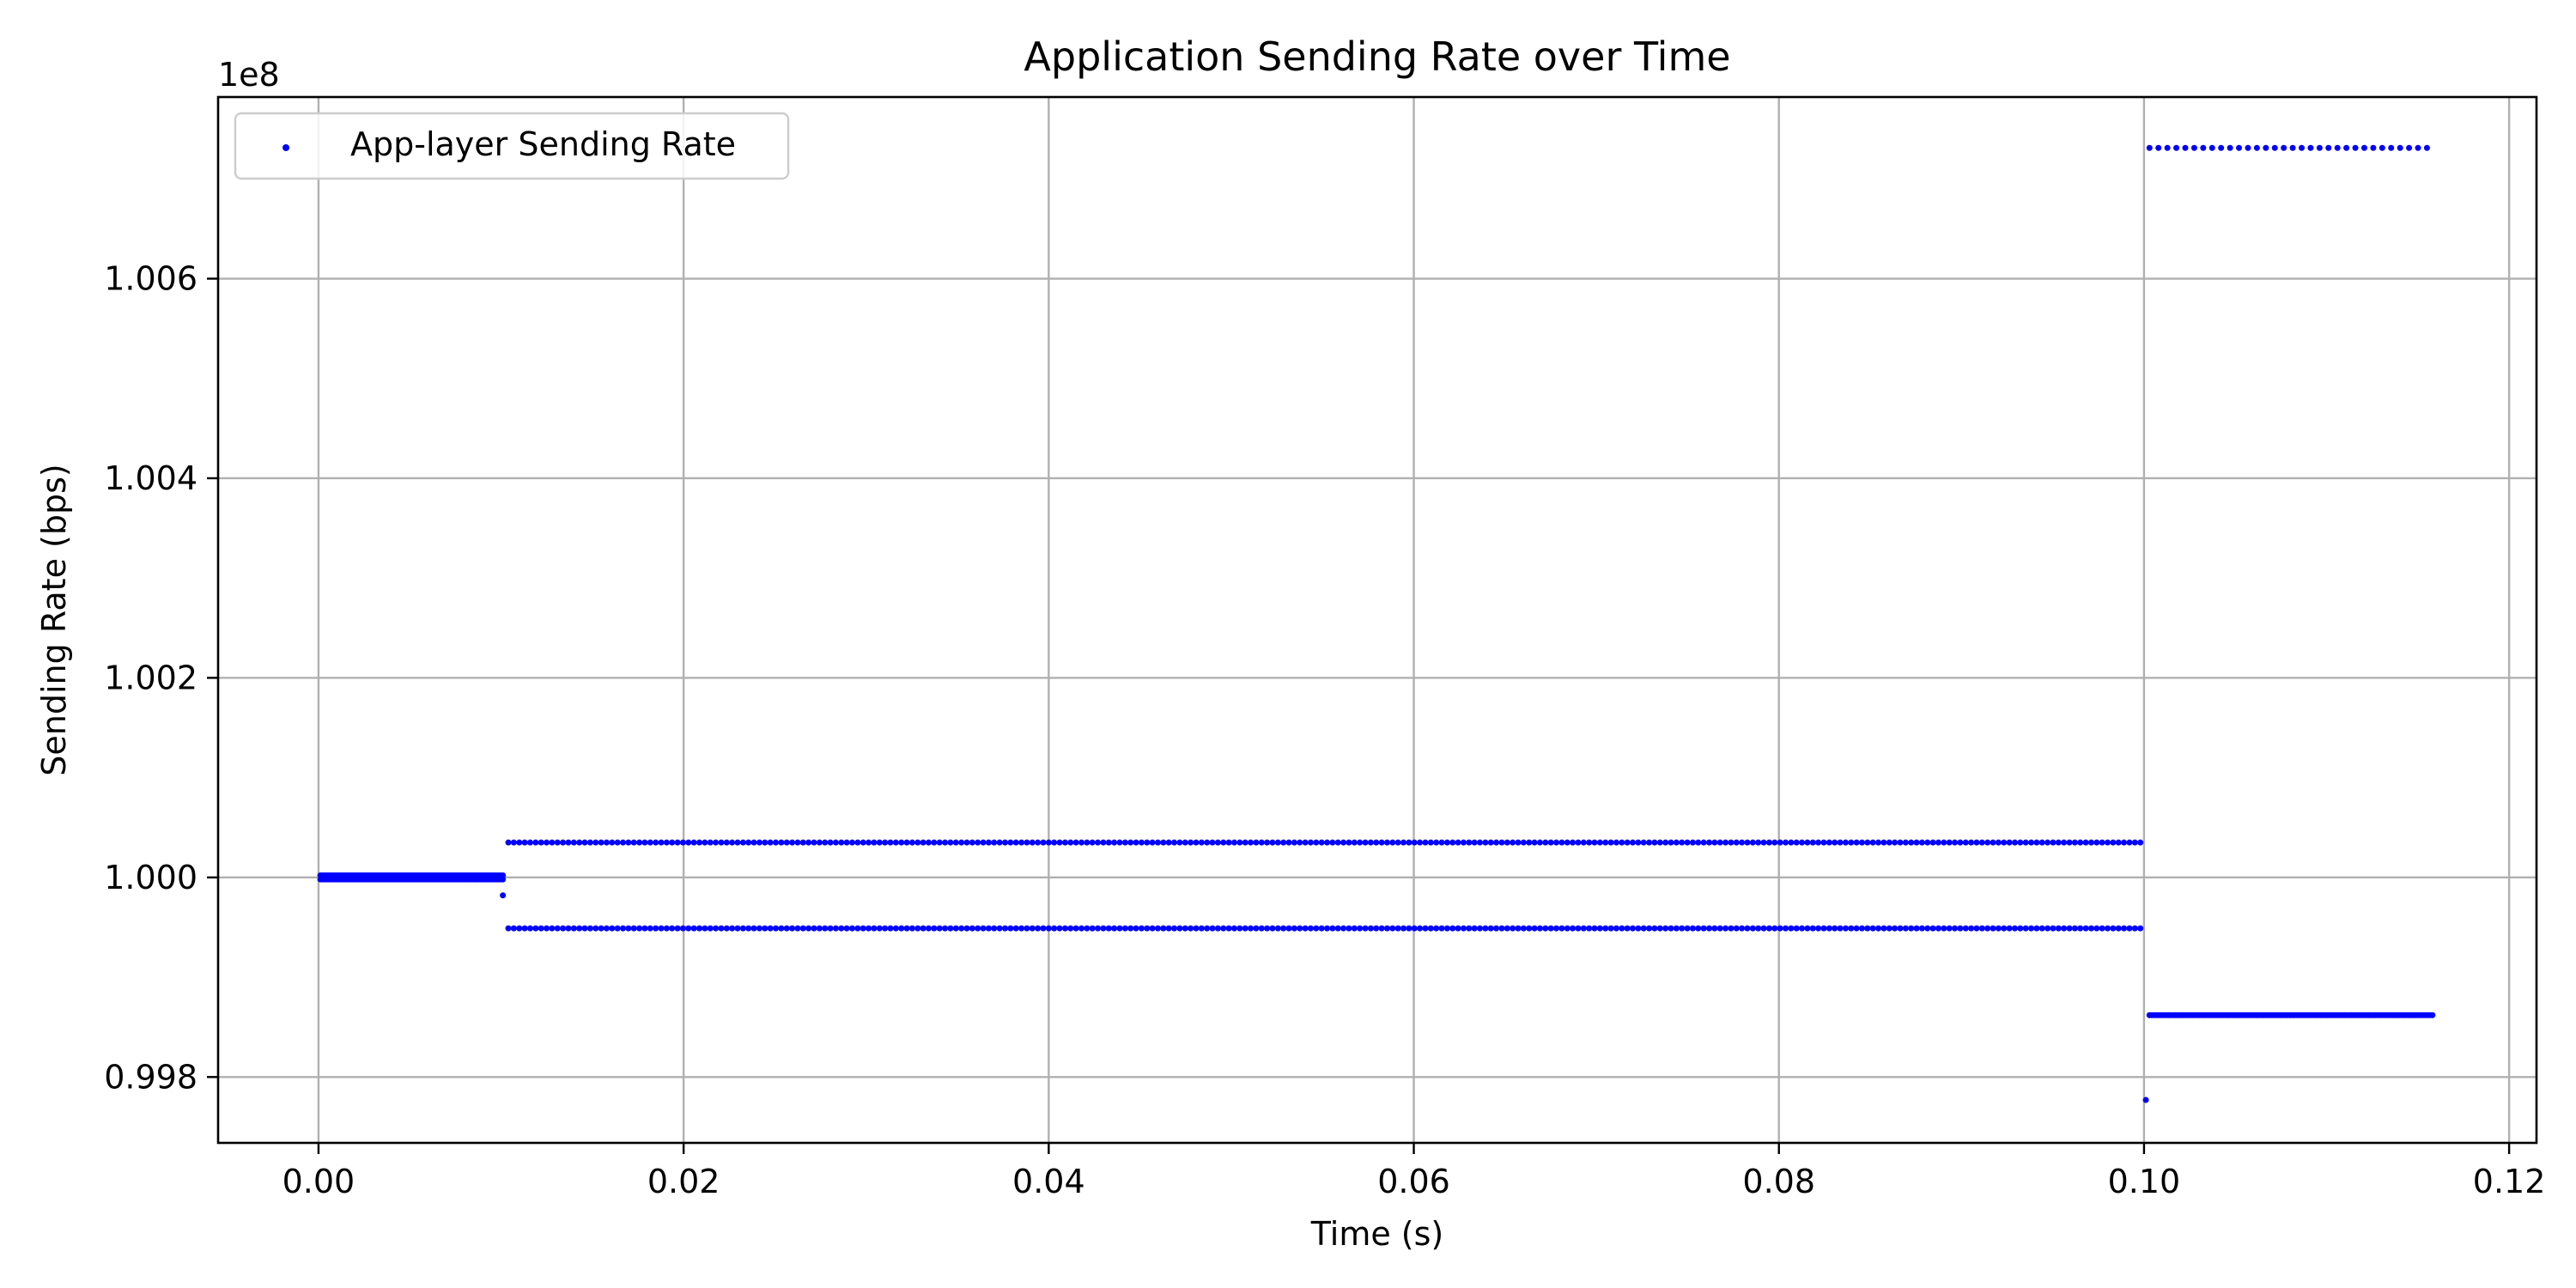 Image resolution: width=2576 pixels, height=1288 pixels. I want to click on legend-label: App-layer Sending Rate, so click(543, 144).